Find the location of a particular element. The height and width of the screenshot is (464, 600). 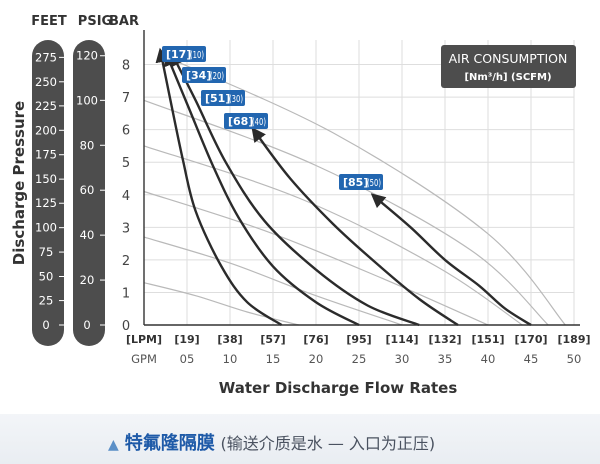

x-tick-label-lpm: [19] is located at coordinates (186, 339).